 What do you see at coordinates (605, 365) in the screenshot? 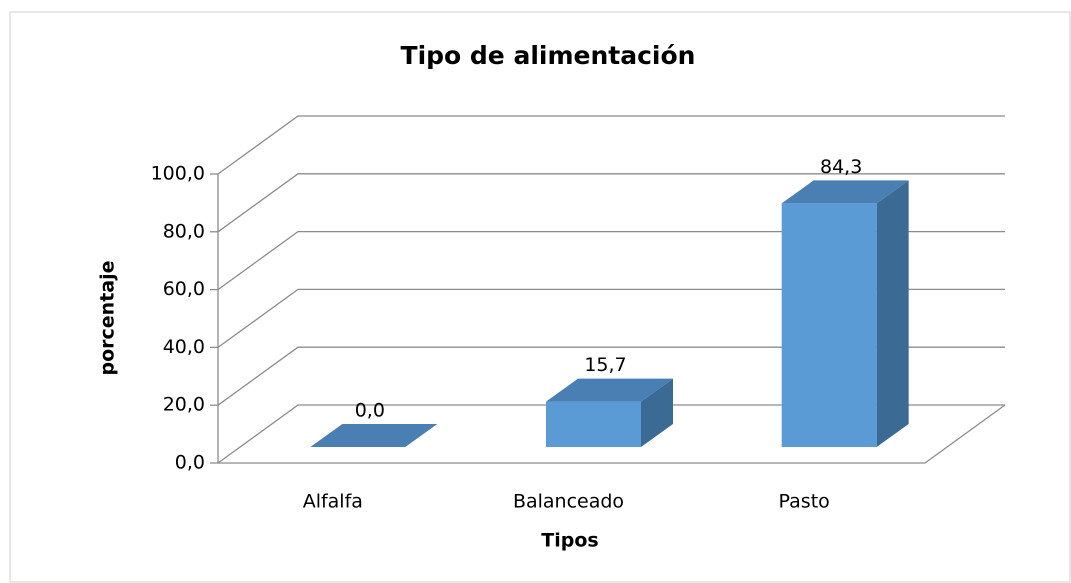
I see `value-label: 15,7` at bounding box center [605, 365].